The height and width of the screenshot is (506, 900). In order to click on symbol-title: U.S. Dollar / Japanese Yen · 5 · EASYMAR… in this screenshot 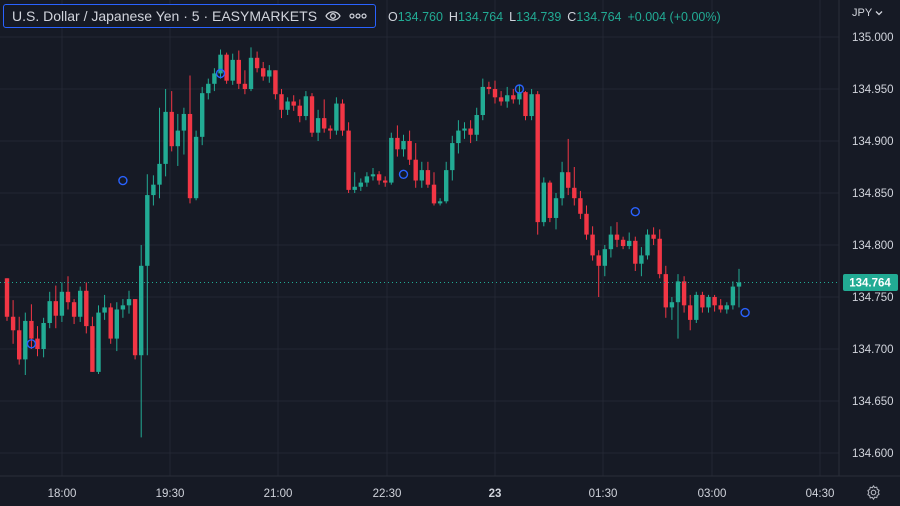, I will do `click(165, 16)`.